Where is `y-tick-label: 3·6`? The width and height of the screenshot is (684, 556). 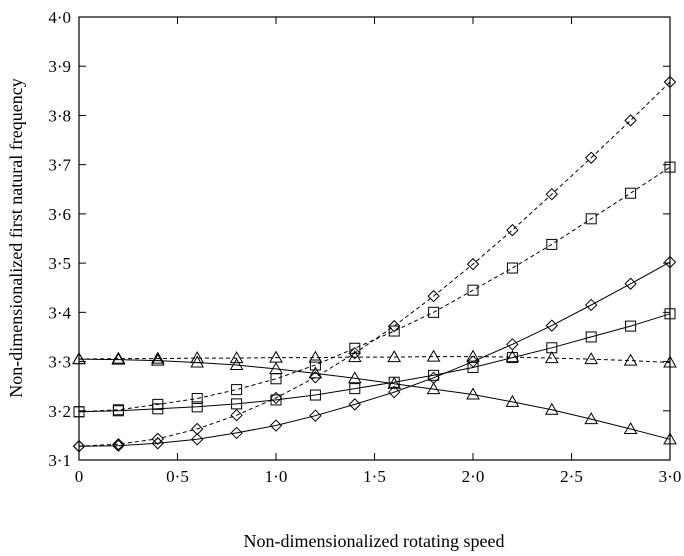 y-tick-label: 3·6 is located at coordinates (59, 214).